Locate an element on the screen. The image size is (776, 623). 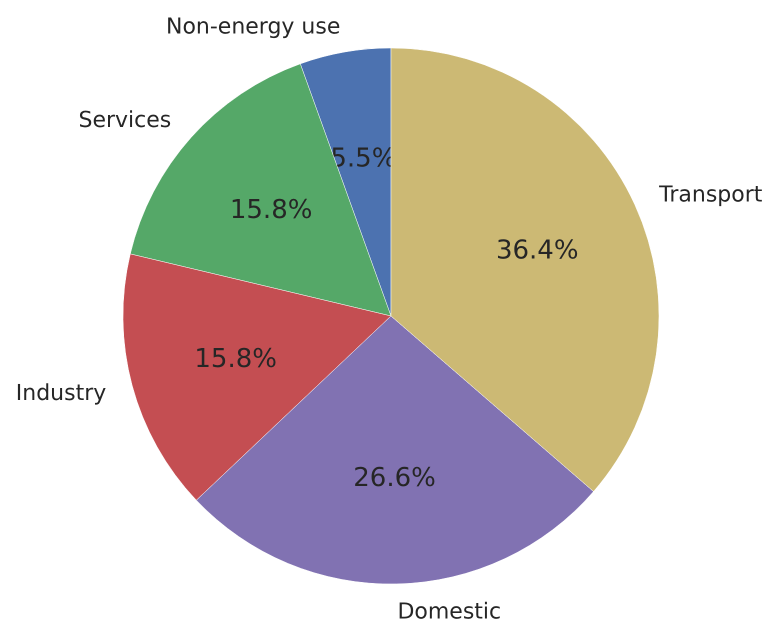
data-label: 26.6% is located at coordinates (394, 477).